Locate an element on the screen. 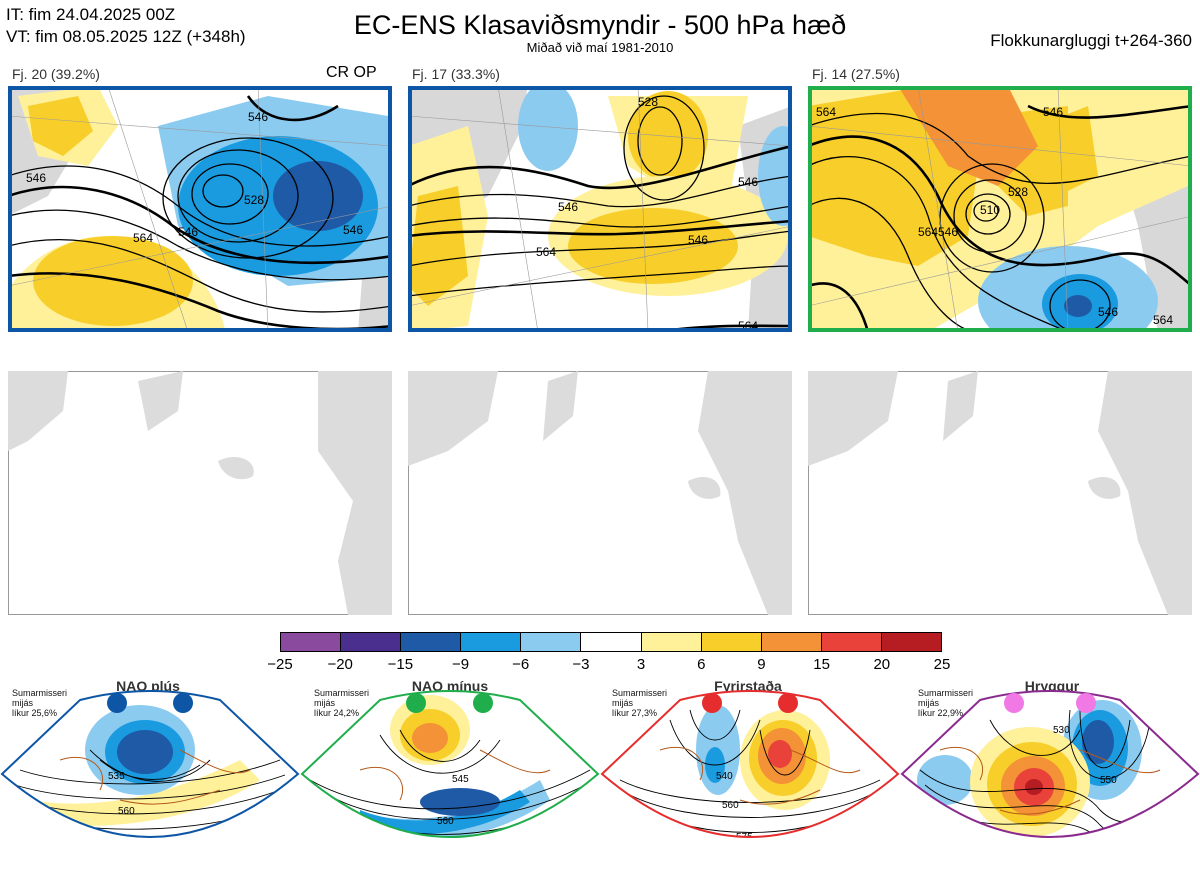  regime-1-info: Sumarmisseri mijás líkur 25,6% is located at coordinates (39, 703).